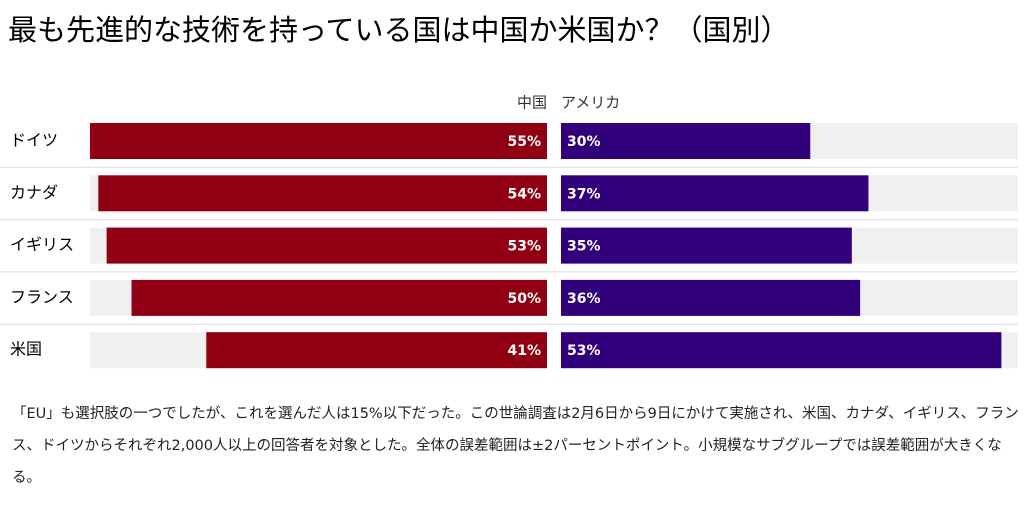 This screenshot has width=1024, height=510. What do you see at coordinates (524, 194) in the screenshot?
I see `value-label: 54%` at bounding box center [524, 194].